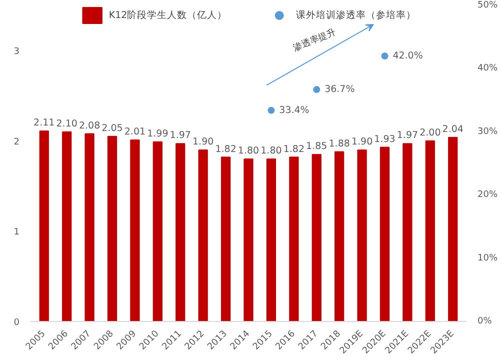 Image resolution: width=500 pixels, height=362 pixels. I want to click on data-label: 33.4%, so click(294, 110).